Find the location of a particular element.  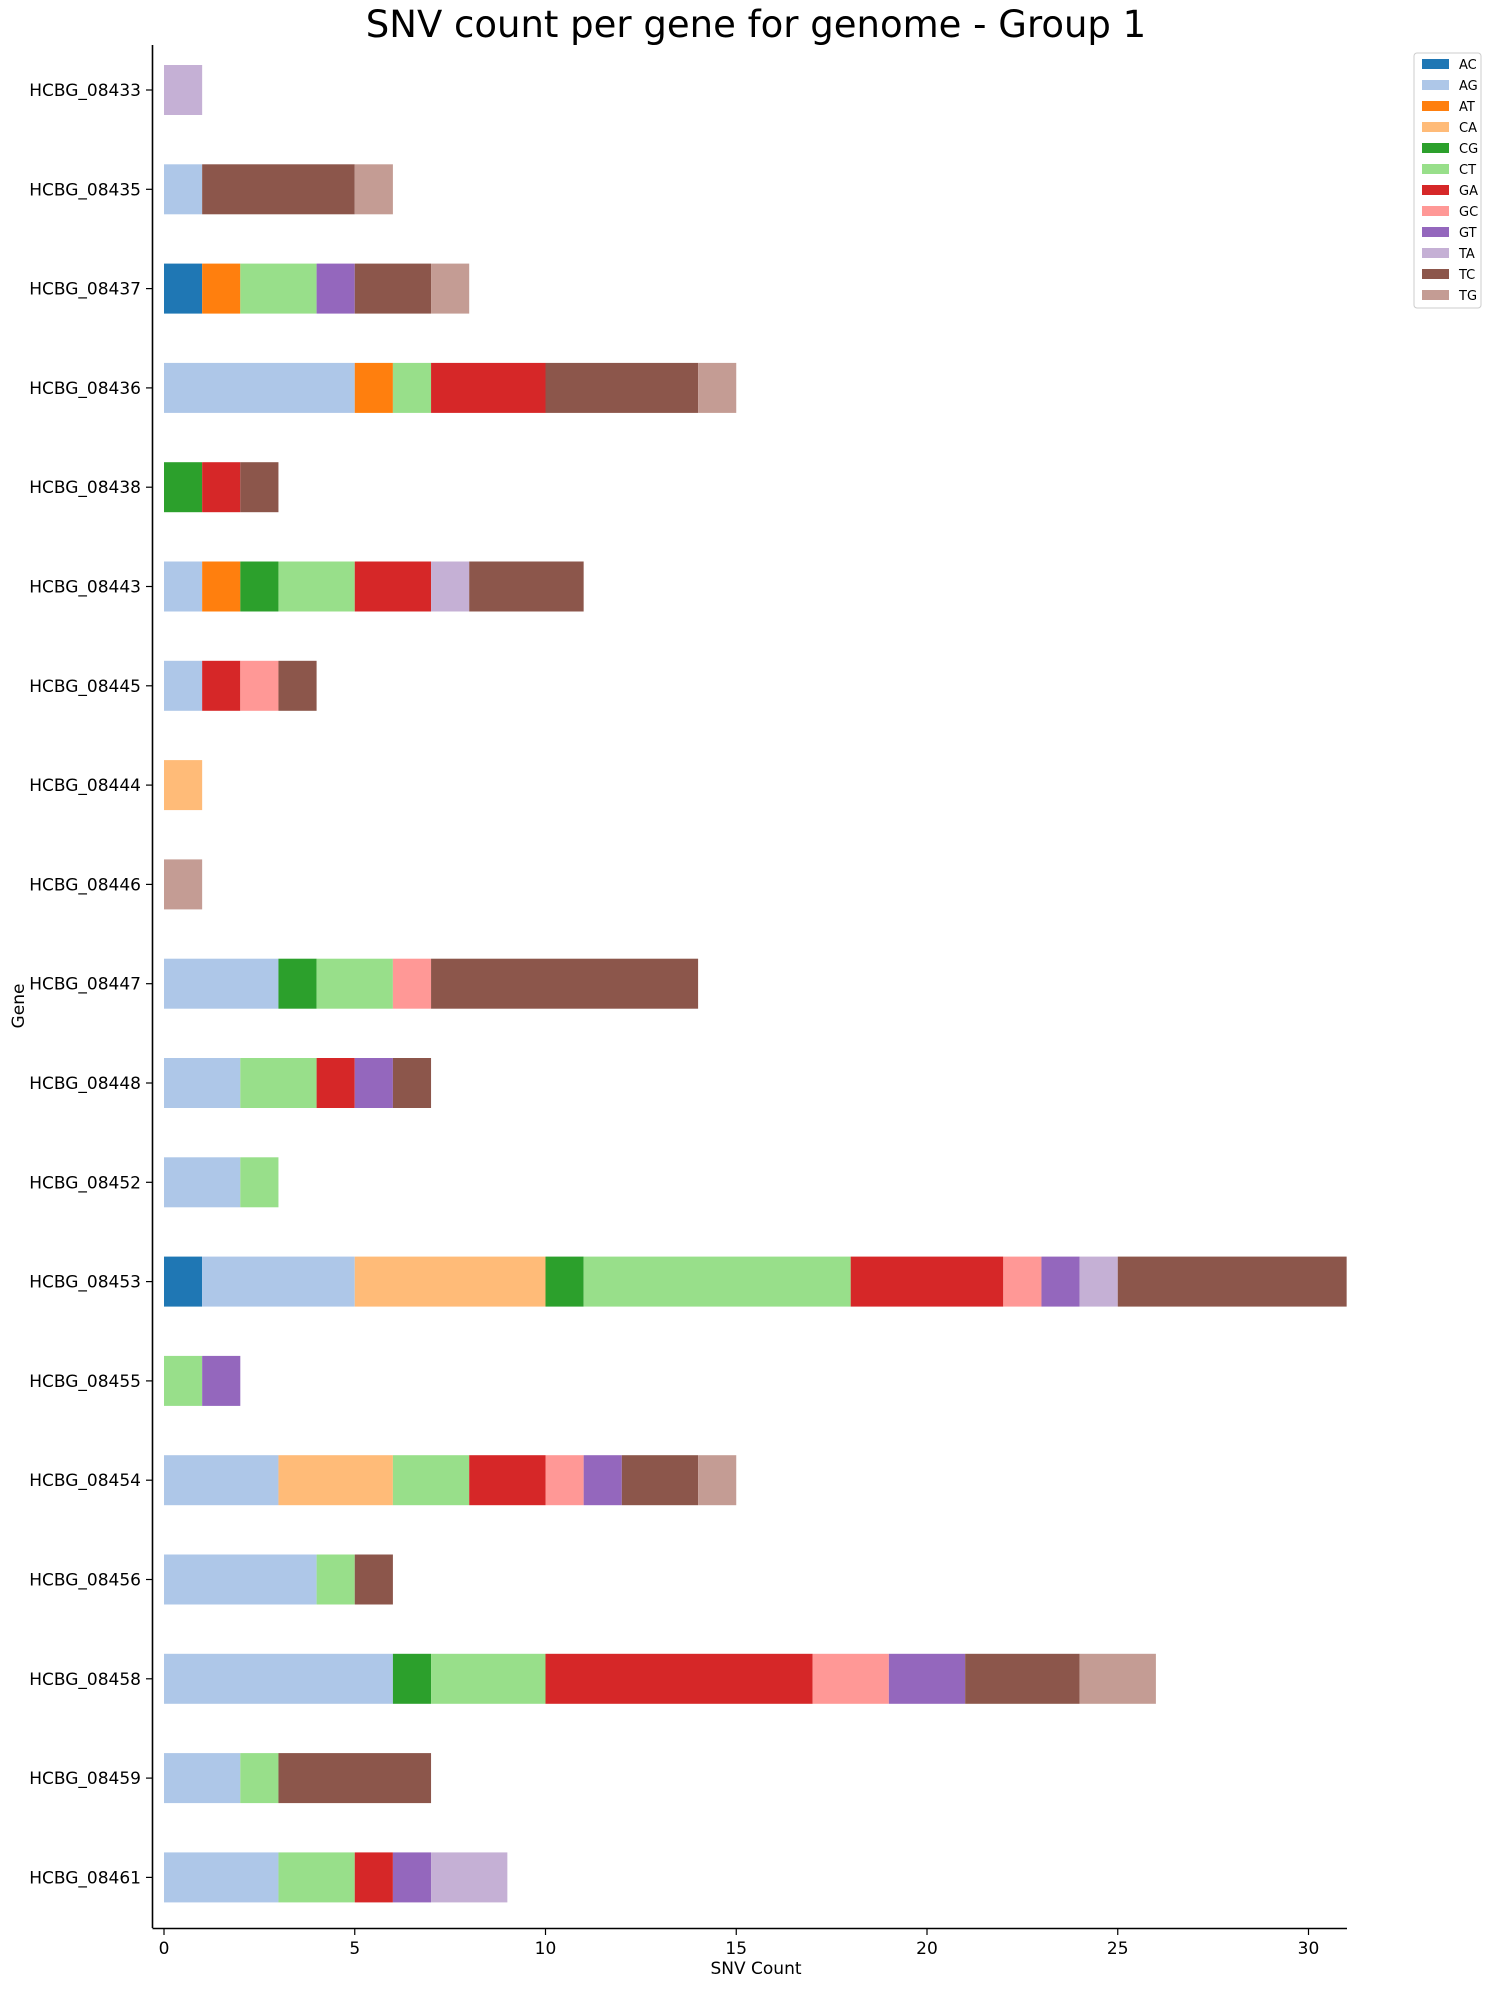

legend-swatch-ag is located at coordinates (1435, 85).